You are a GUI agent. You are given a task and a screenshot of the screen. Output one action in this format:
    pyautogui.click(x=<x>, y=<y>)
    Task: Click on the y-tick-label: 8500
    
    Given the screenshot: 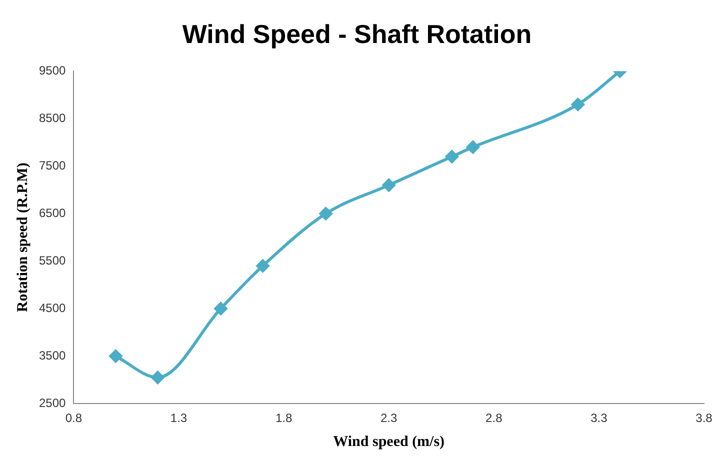 What is the action you would take?
    pyautogui.click(x=52, y=118)
    